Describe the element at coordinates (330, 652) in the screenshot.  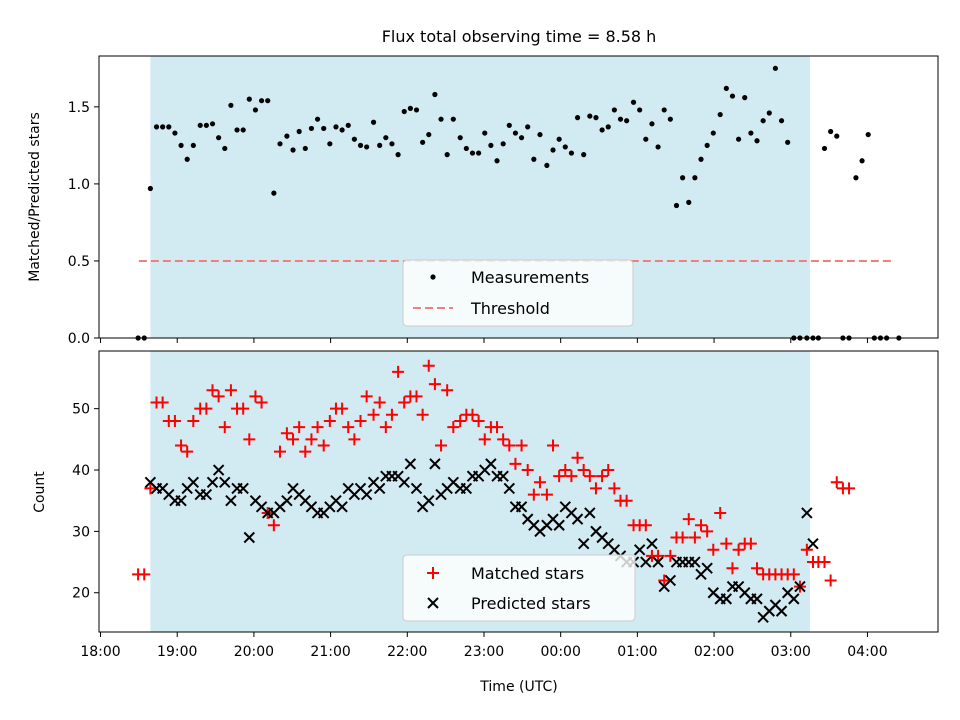
I see `x-tick-label: 21:00` at that location.